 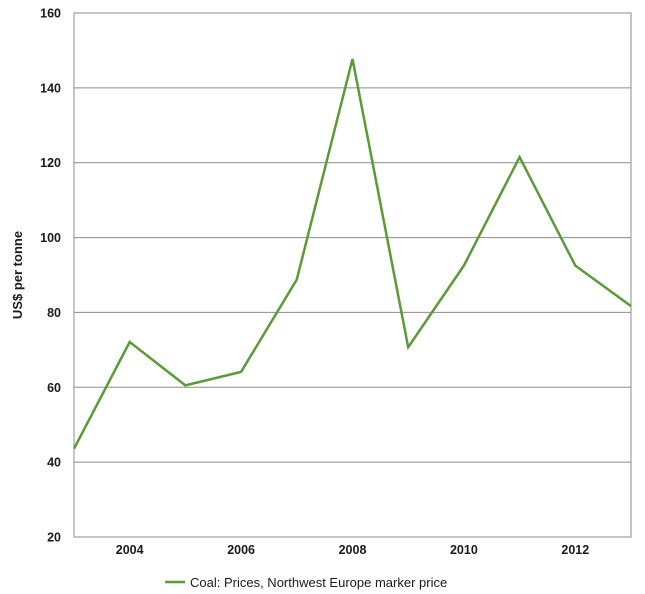 What do you see at coordinates (50, 163) in the screenshot?
I see `y-tick-label: 120` at bounding box center [50, 163].